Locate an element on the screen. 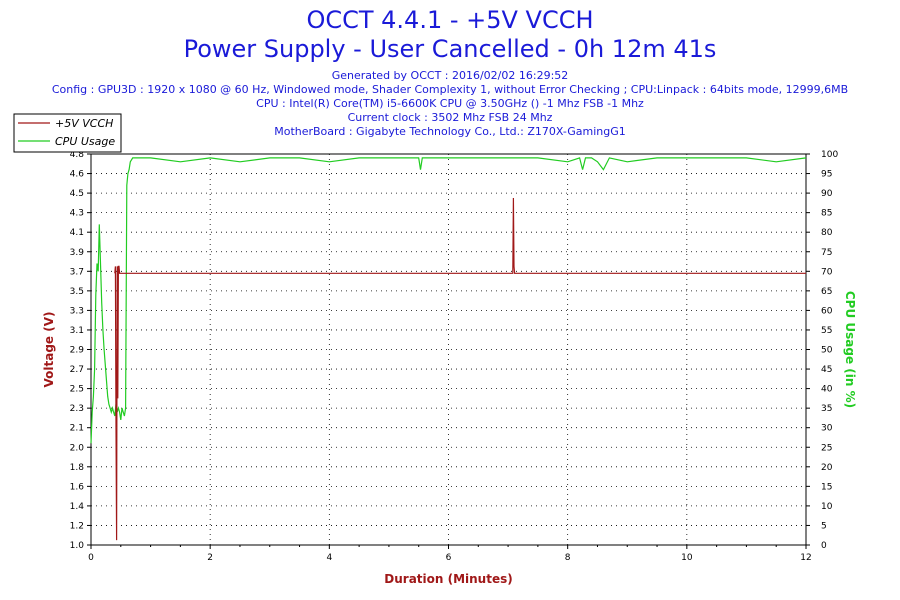 This screenshot has width=900, height=600. y-tick-label: 3.1 is located at coordinates (77, 331).